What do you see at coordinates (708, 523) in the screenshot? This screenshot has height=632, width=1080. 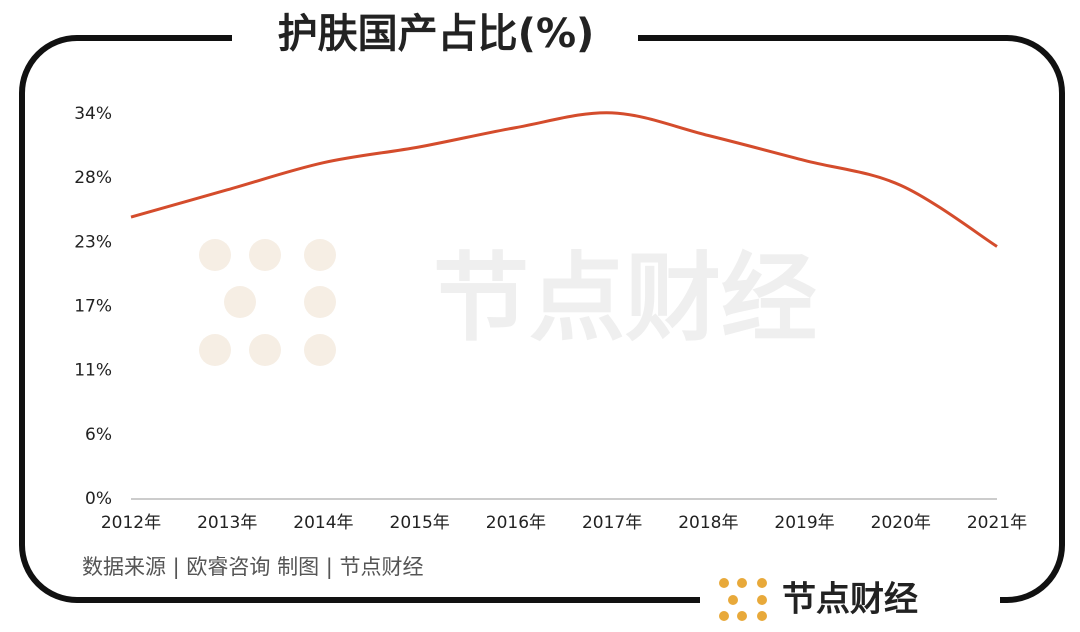 I see `x-tick-label: 2018年` at bounding box center [708, 523].